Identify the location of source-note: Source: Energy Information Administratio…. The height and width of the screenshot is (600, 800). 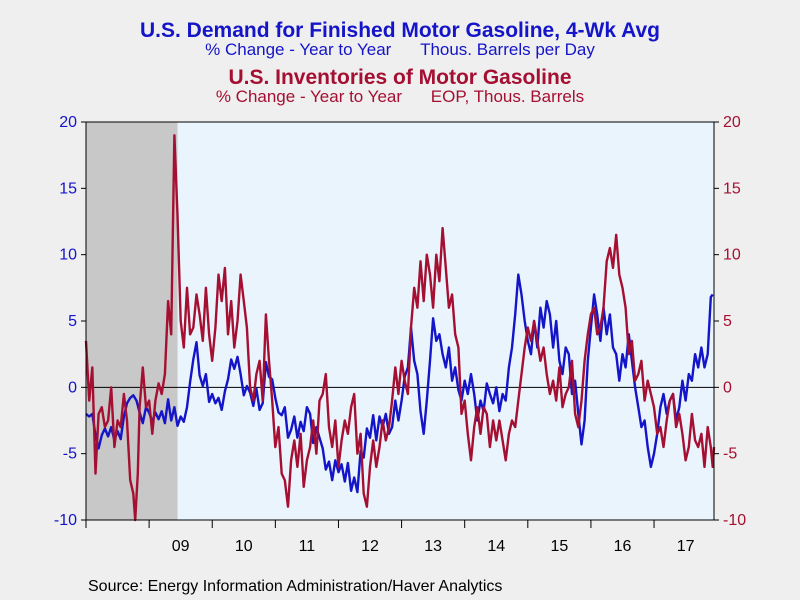
(295, 586).